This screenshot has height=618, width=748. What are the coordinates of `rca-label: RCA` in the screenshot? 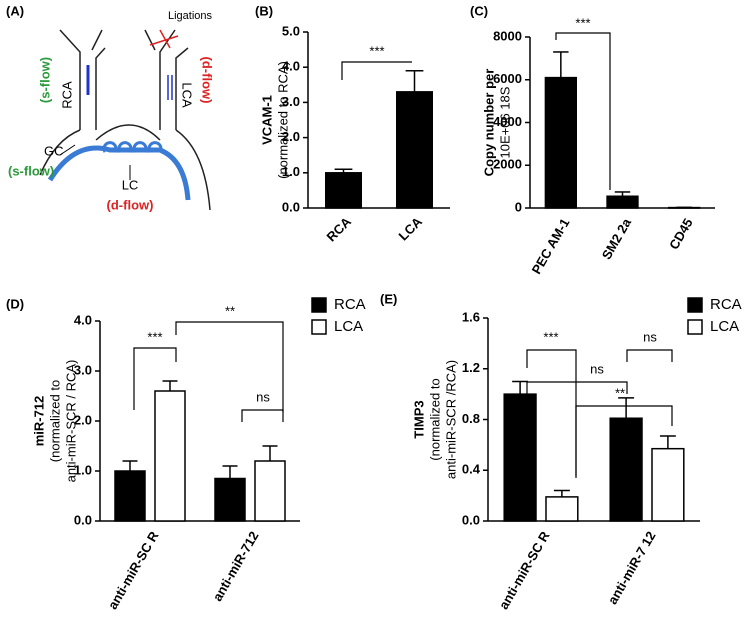 It's located at (66, 95).